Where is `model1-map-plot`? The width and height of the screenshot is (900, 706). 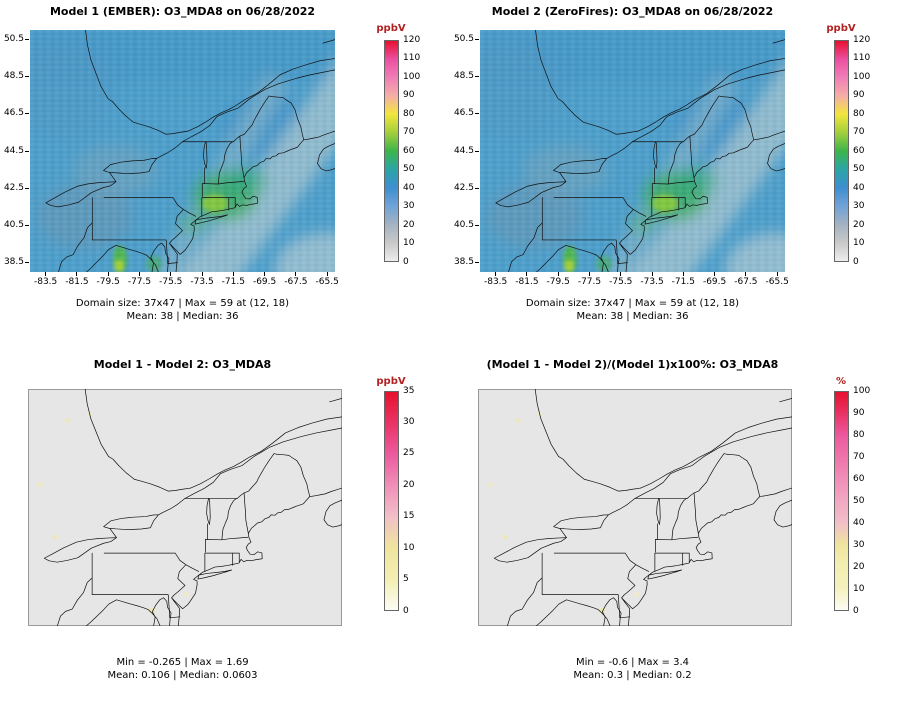 model1-map-plot is located at coordinates (182, 151).